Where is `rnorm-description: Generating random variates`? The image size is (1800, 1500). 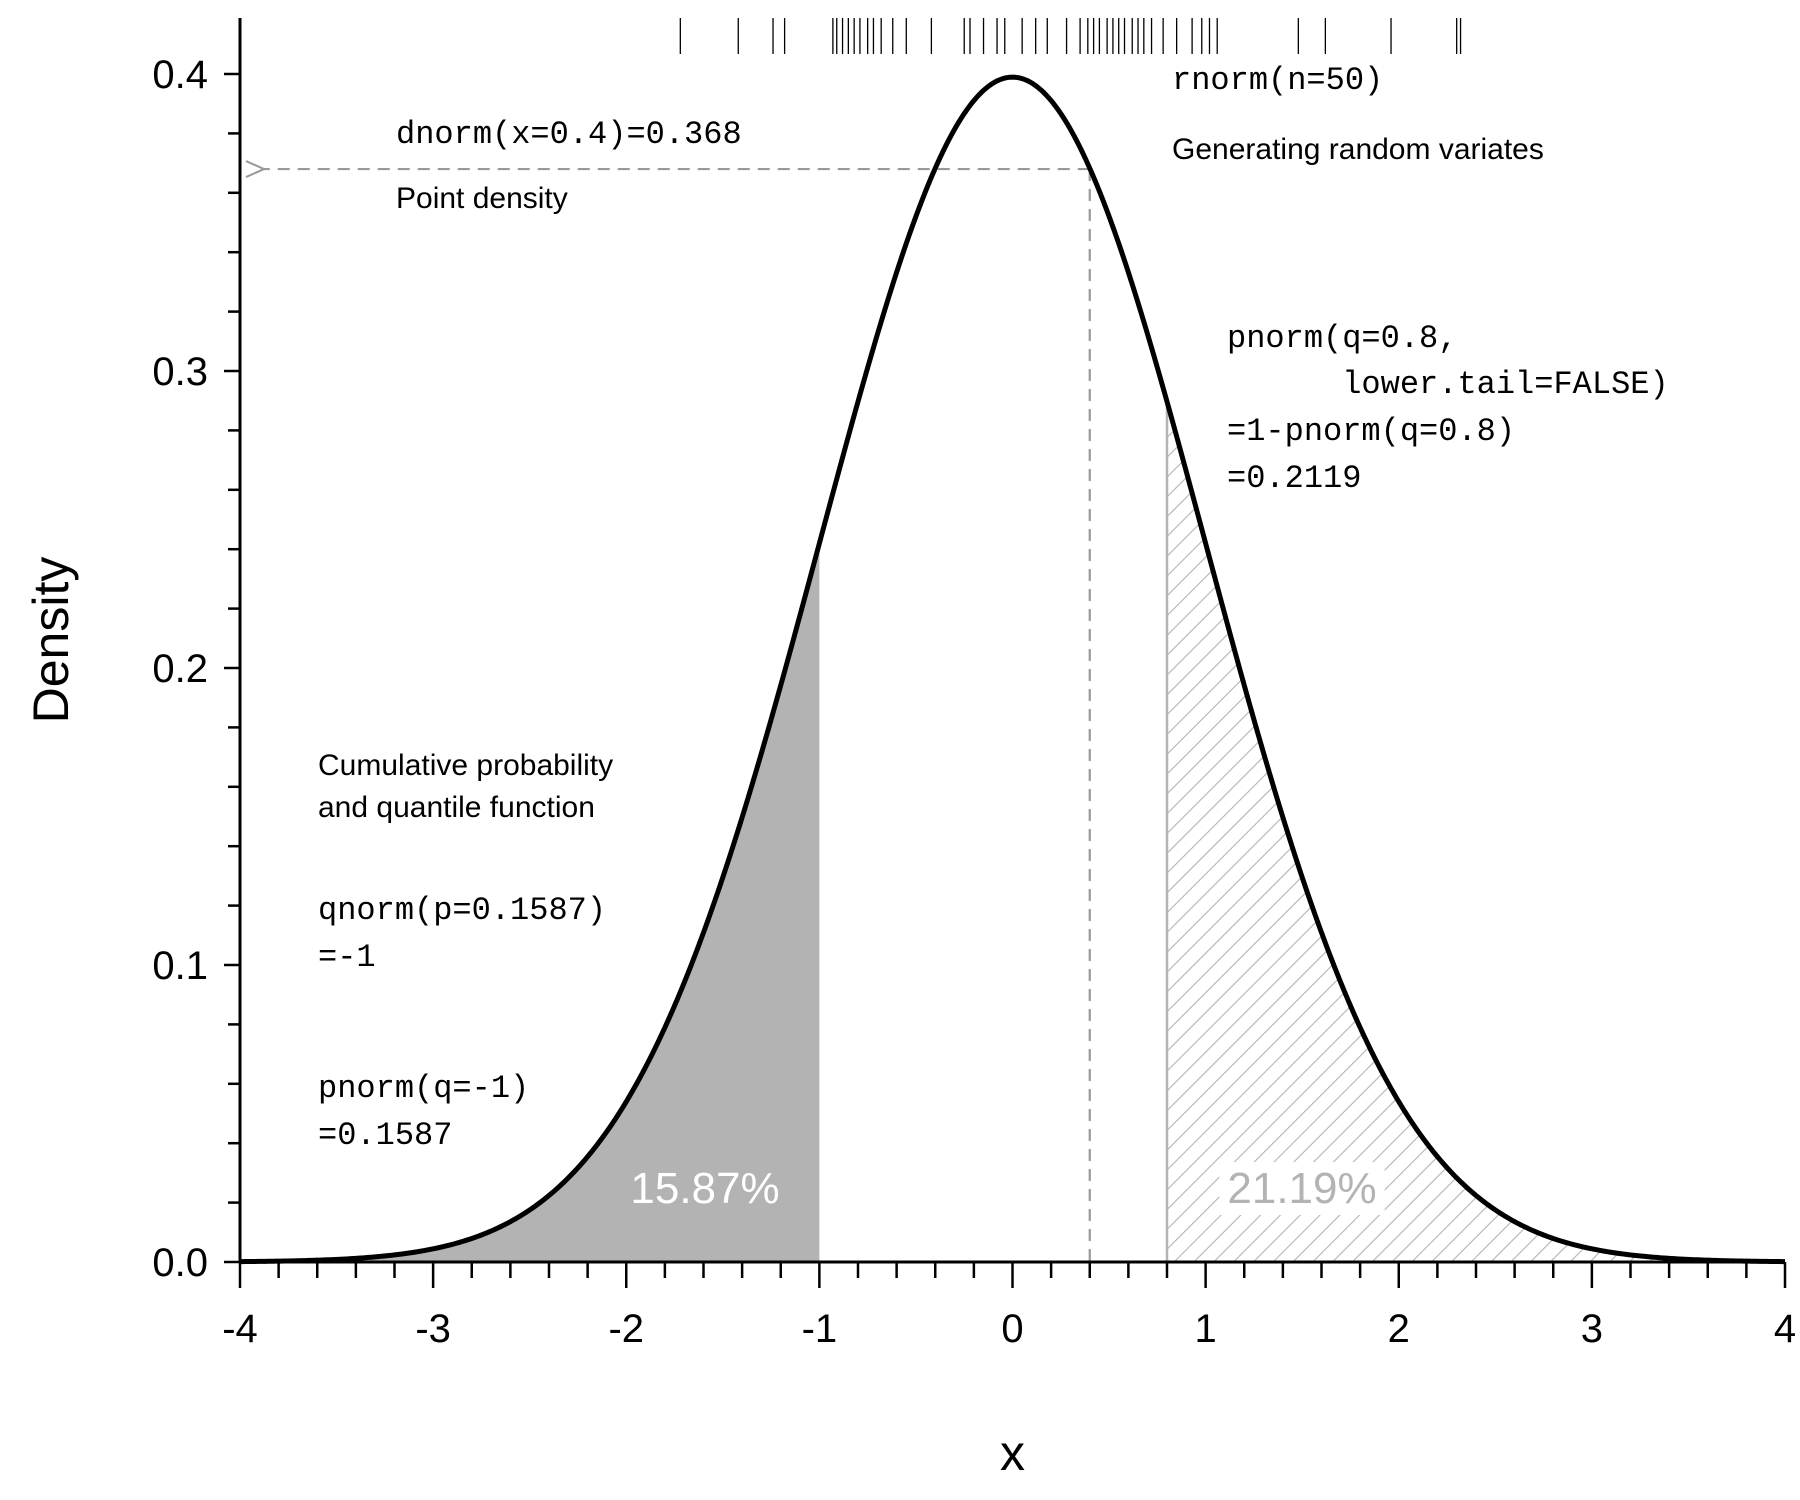 rnorm-description: Generating random variates is located at coordinates (1358, 149).